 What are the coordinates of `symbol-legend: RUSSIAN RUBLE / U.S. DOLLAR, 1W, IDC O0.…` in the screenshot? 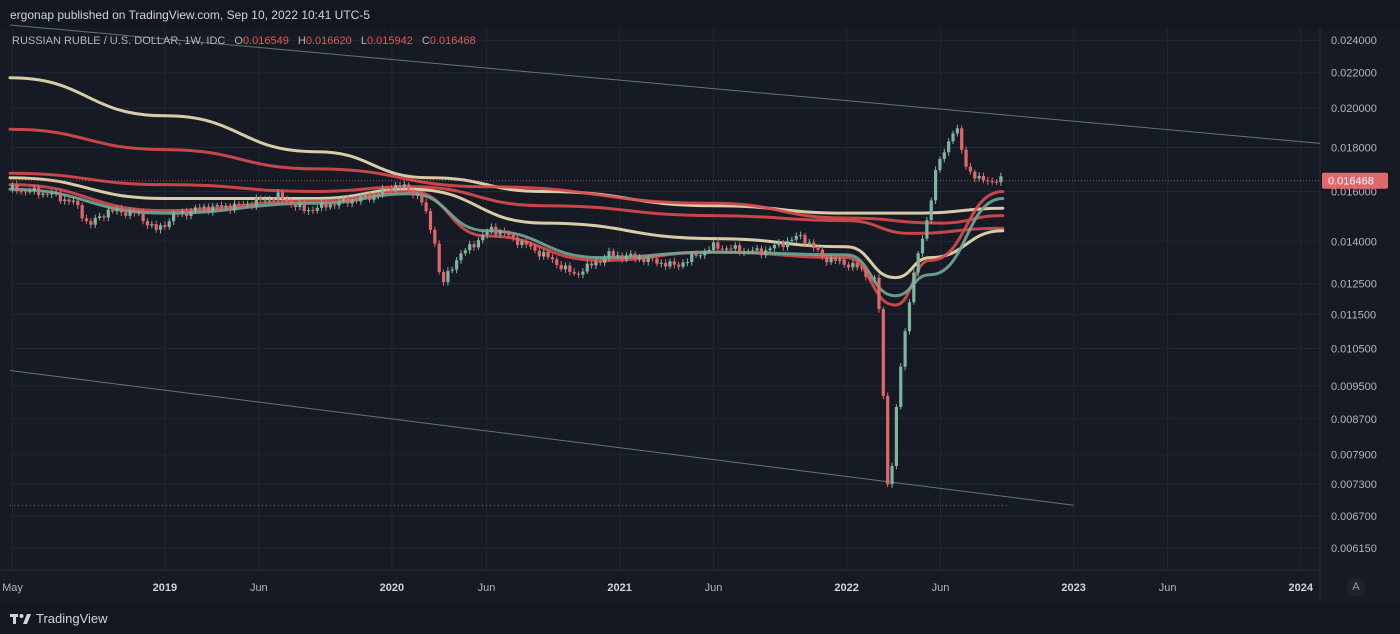 It's located at (247, 41).